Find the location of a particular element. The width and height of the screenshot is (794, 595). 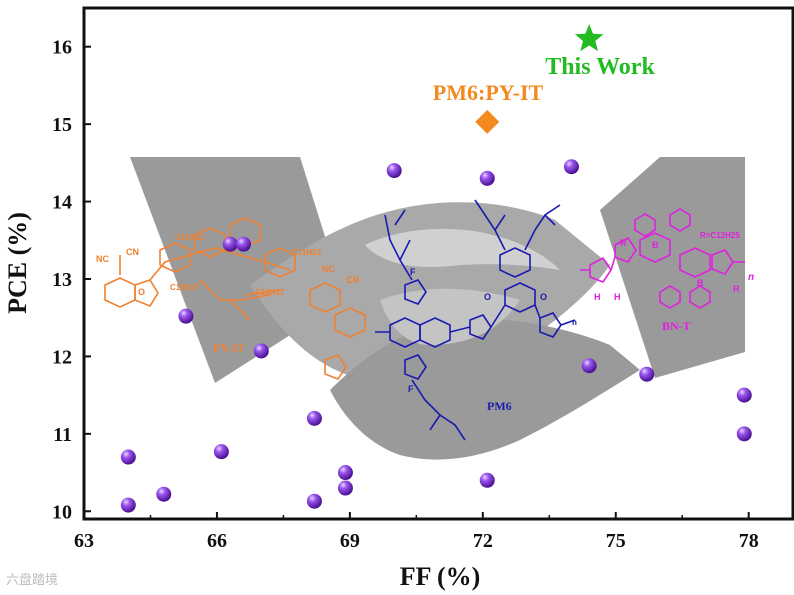

highlight-diamond is located at coordinates (487, 121).